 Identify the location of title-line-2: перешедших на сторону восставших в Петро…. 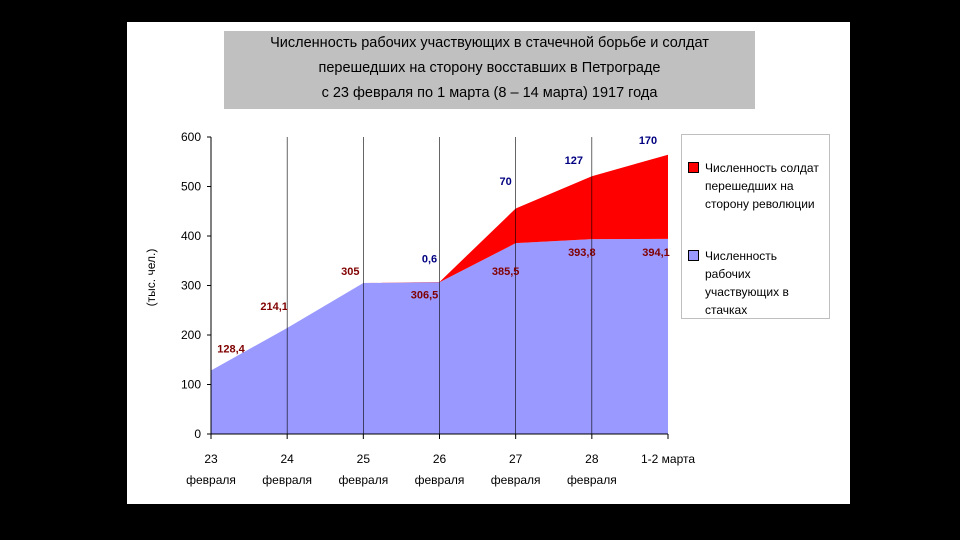
(489, 68).